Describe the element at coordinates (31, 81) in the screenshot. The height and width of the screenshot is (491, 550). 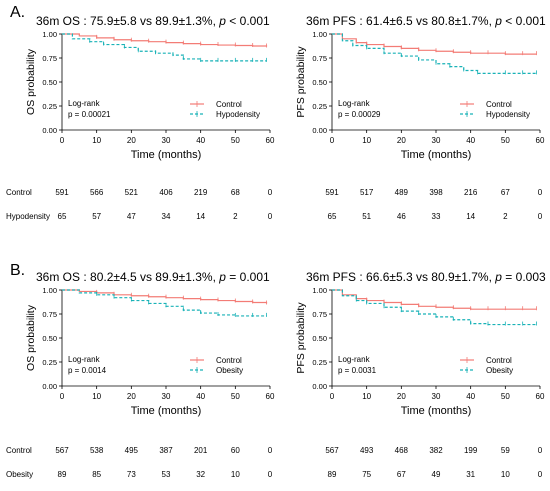
I see `y-axis-label: OS probability` at that location.